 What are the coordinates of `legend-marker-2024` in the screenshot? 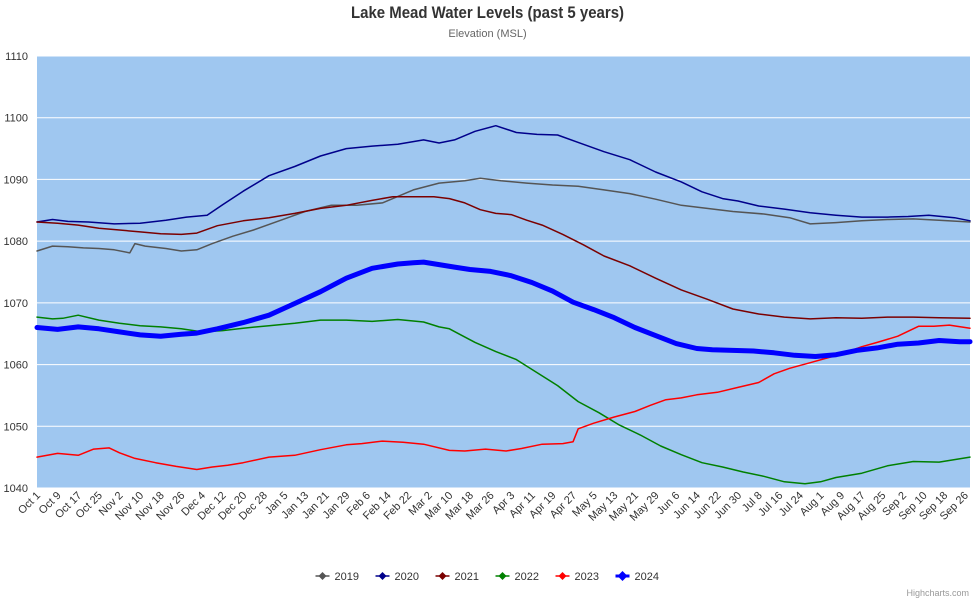 It's located at (622, 576).